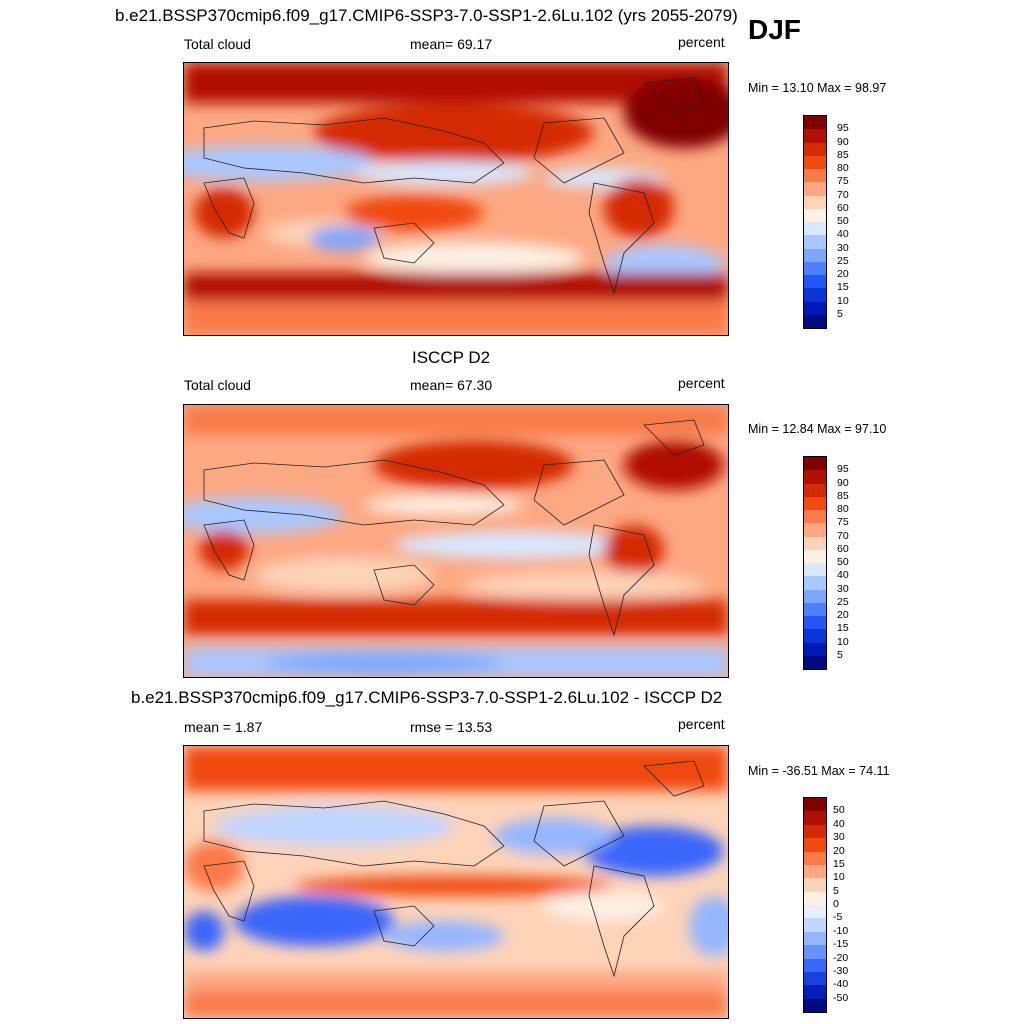  I want to click on panel-1-minmax: Min = 13.10 Max = 98.97, so click(817, 88).